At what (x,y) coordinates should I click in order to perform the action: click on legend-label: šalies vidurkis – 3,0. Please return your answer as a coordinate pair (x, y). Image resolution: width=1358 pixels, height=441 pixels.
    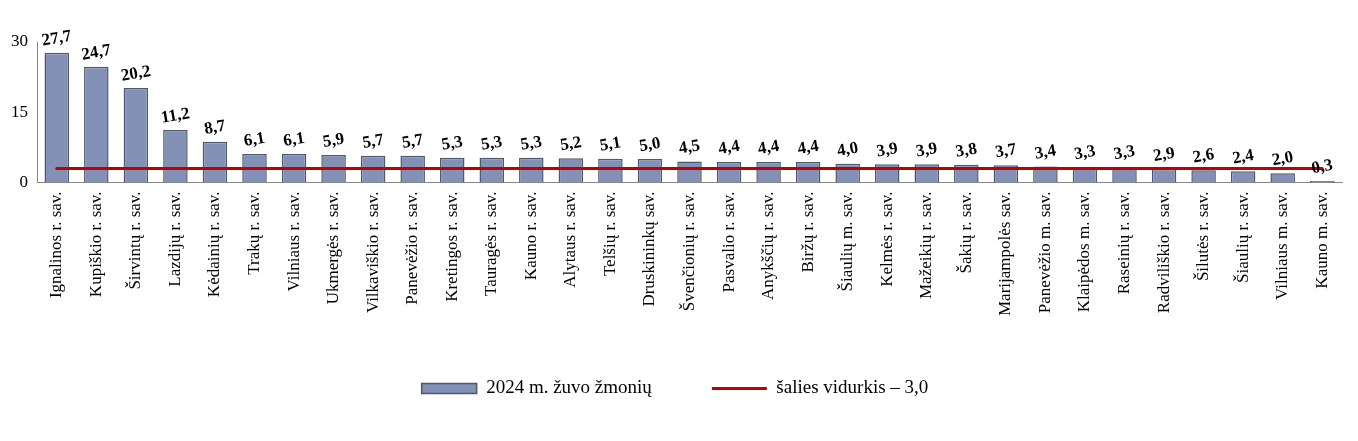
    Looking at the image, I should click on (852, 387).